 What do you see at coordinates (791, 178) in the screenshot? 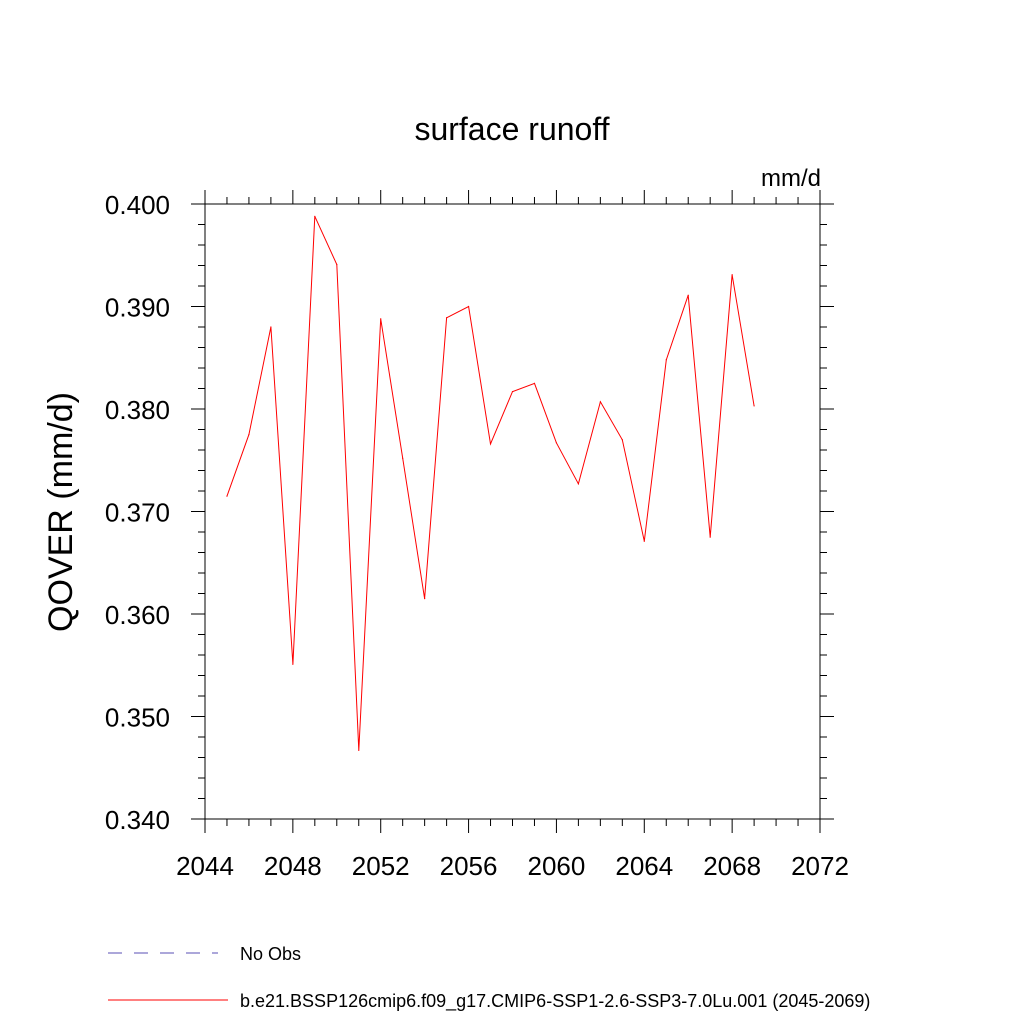
I see `units-label: mm/d` at bounding box center [791, 178].